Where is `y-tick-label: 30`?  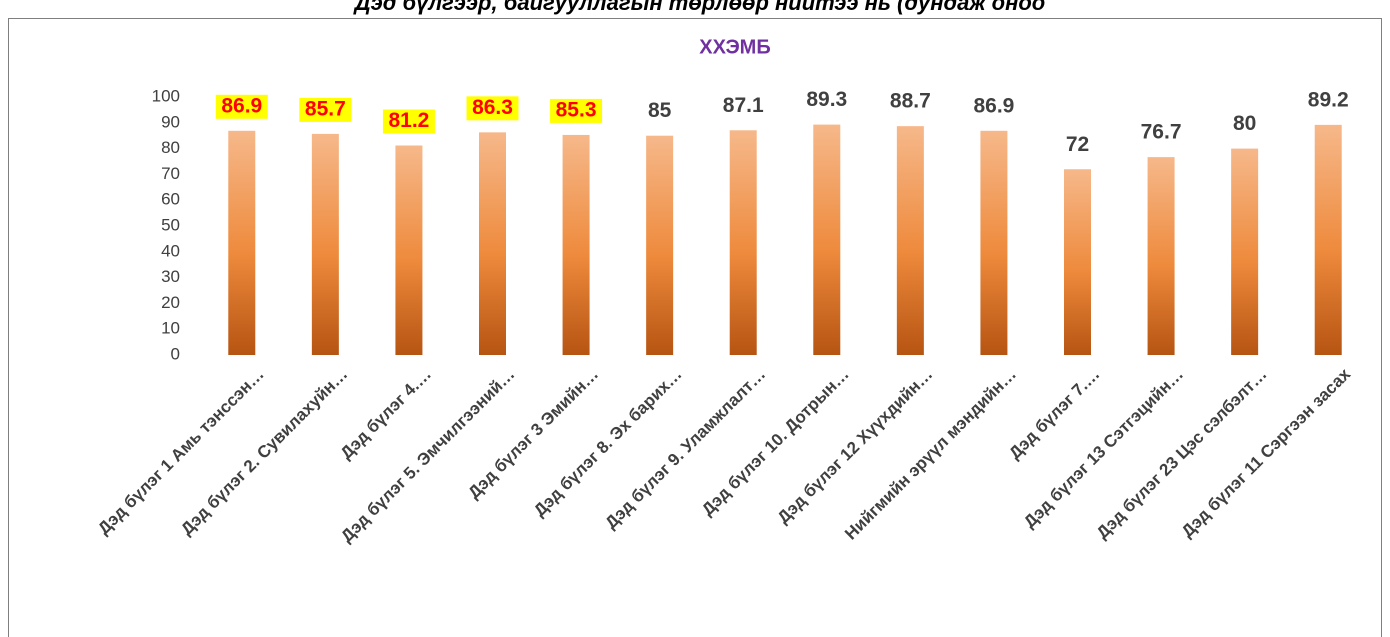 y-tick-label: 30 is located at coordinates (170, 276).